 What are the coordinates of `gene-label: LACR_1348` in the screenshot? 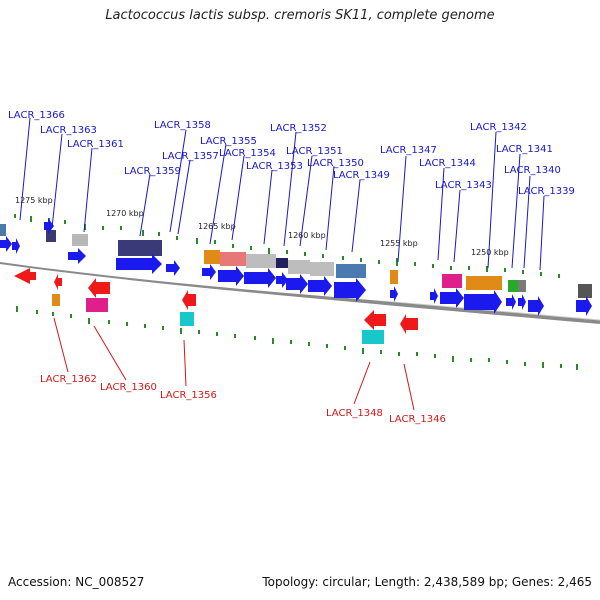 It's located at (354, 413).